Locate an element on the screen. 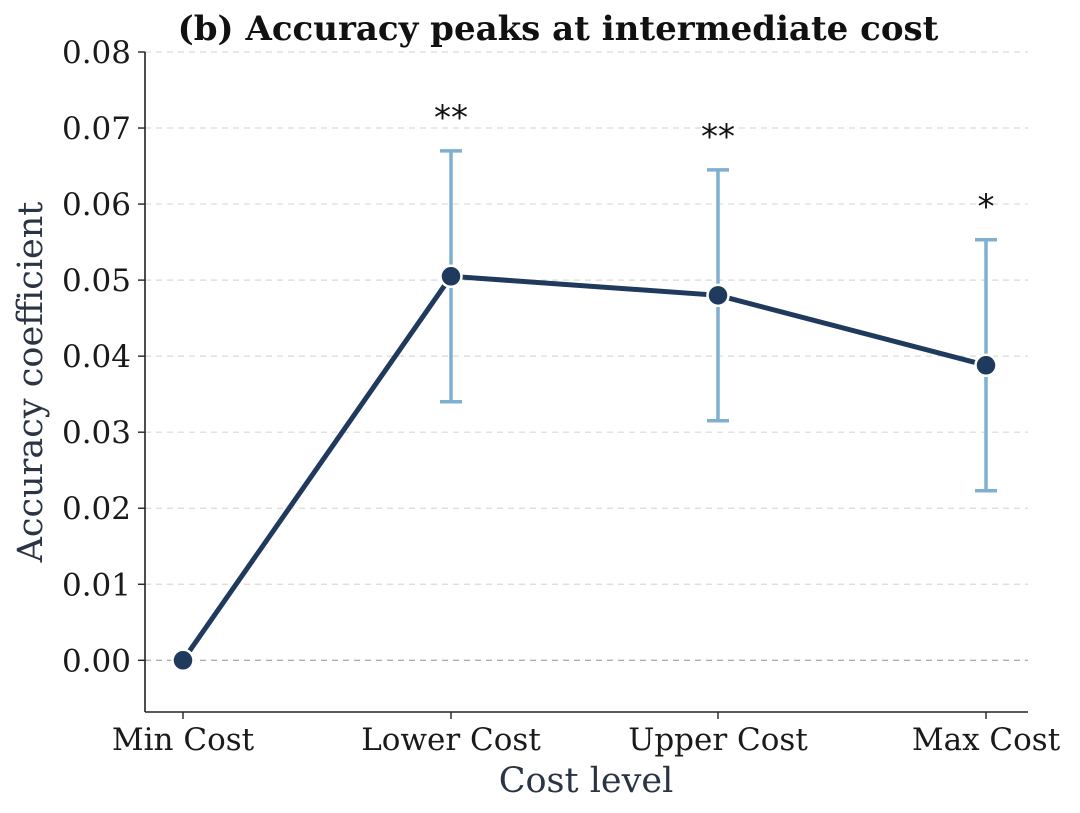 This screenshot has height=813, width=1080. y-tick-label: 0.03 is located at coordinates (96, 433).